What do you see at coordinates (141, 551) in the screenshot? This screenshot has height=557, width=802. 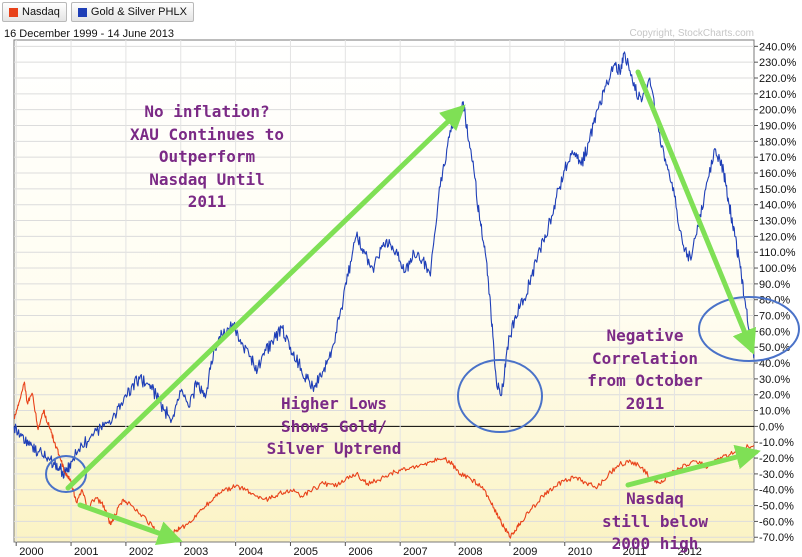 I see `x-tick-label: 2002` at bounding box center [141, 551].